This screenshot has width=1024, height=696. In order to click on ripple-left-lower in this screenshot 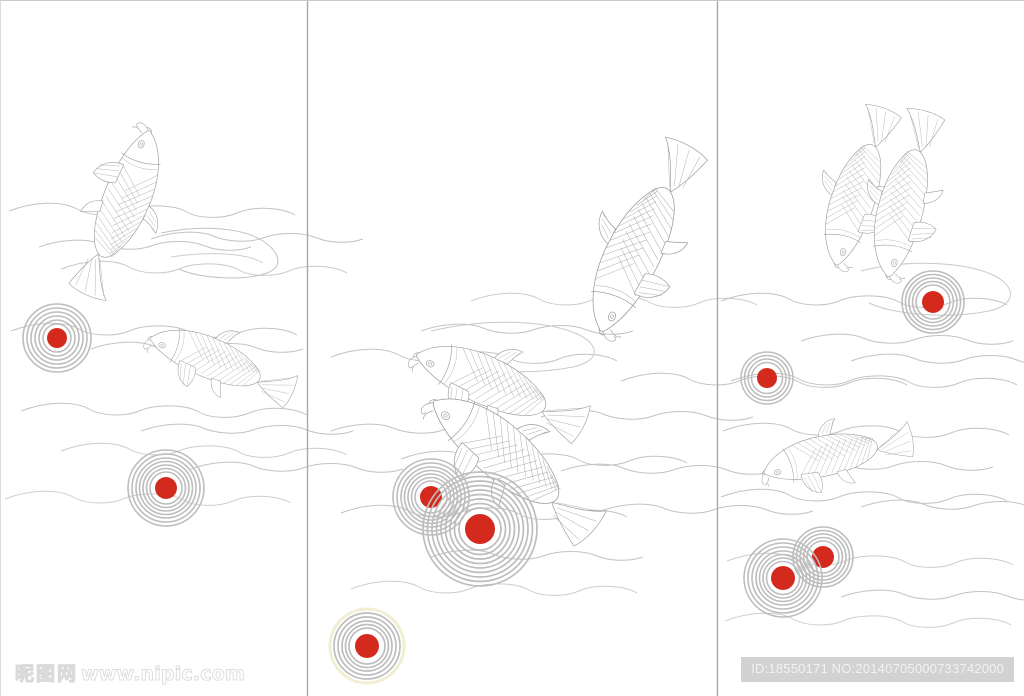, I will do `click(166, 488)`.